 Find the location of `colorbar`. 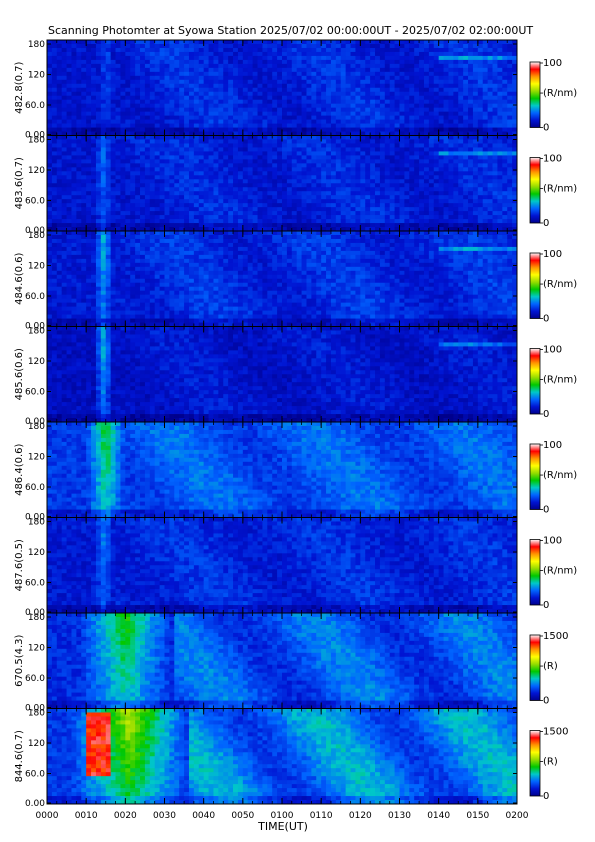

colorbar is located at coordinates (535, 191).